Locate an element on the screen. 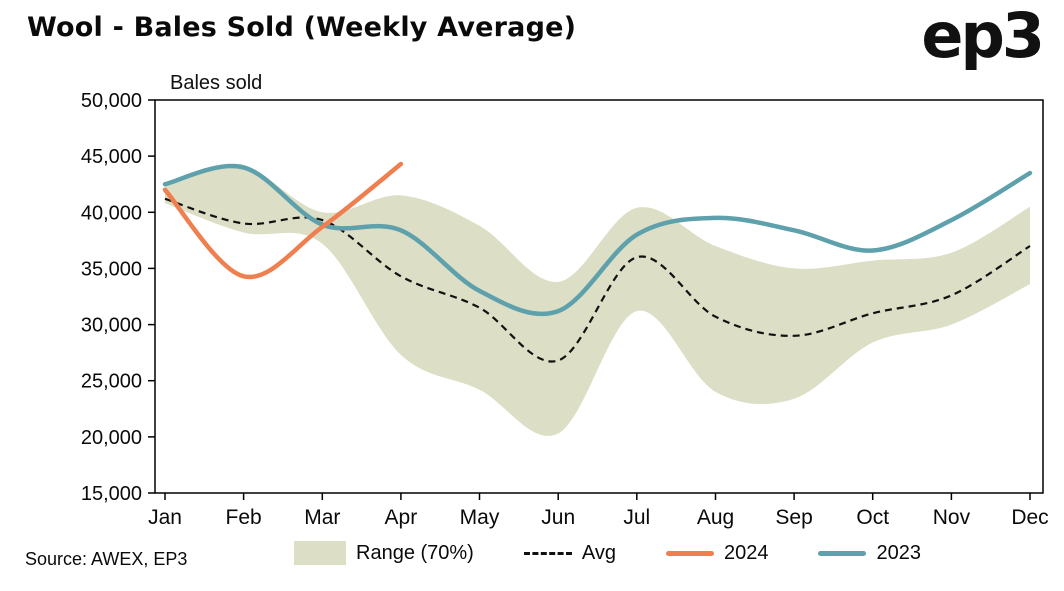 The height and width of the screenshot is (591, 1064). x-tick-label: Jun is located at coordinates (558, 517).